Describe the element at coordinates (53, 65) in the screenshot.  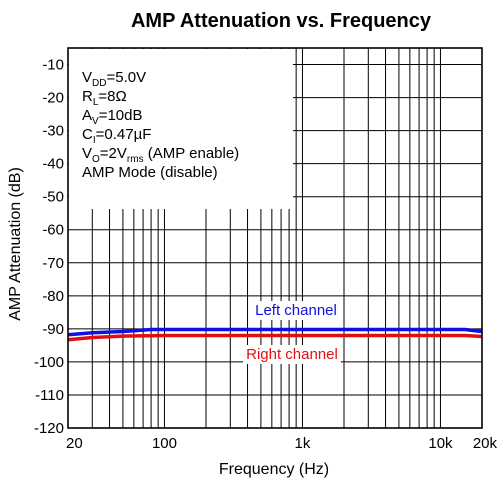
I see `y-tick-label: -10` at that location.